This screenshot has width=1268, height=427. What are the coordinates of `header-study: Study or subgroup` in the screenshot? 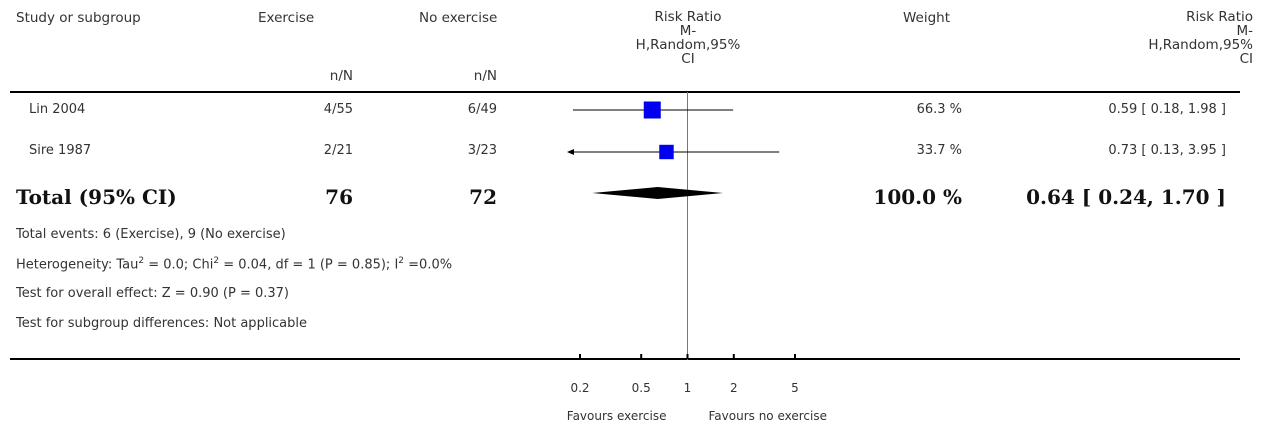 It's located at (78, 18).